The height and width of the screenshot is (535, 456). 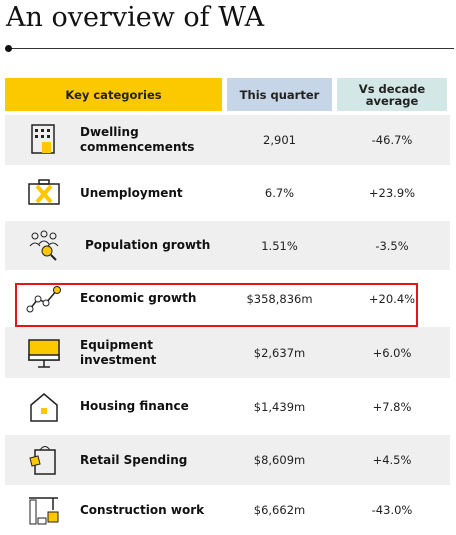 I want to click on this-quarter-value: $8,609m, so click(x=279, y=460).